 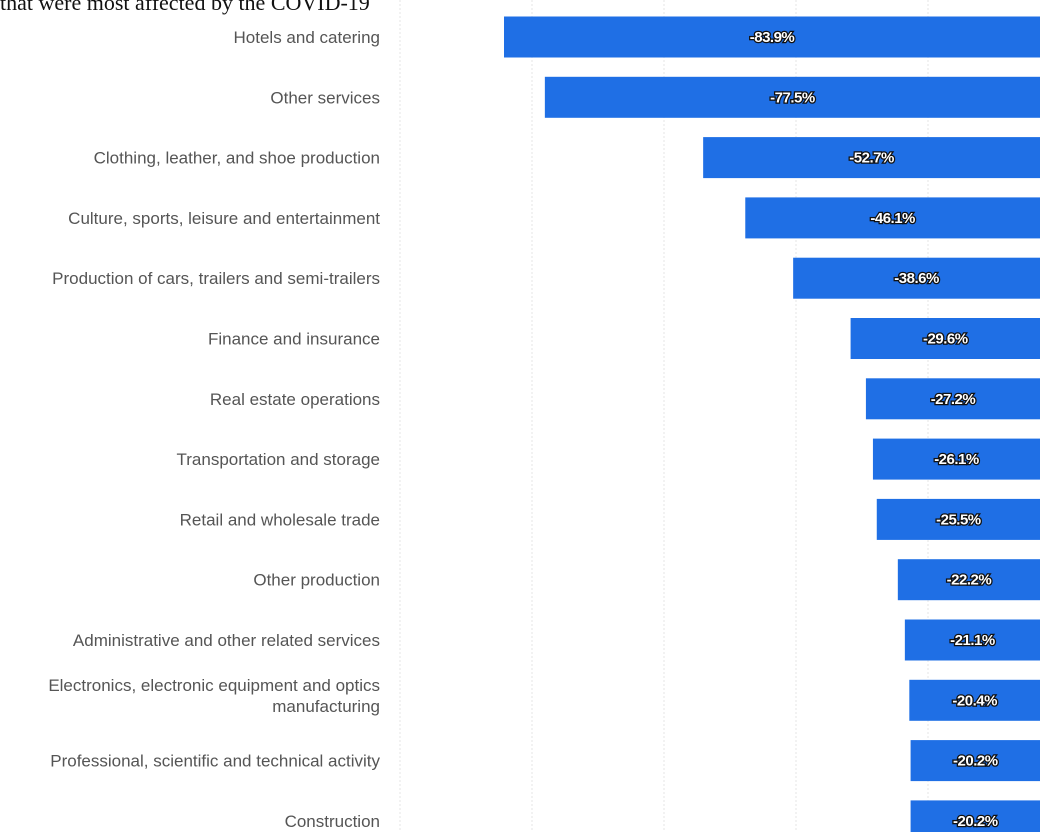 I want to click on category-label: Clothing, leather, and shoe production, so click(x=237, y=158).